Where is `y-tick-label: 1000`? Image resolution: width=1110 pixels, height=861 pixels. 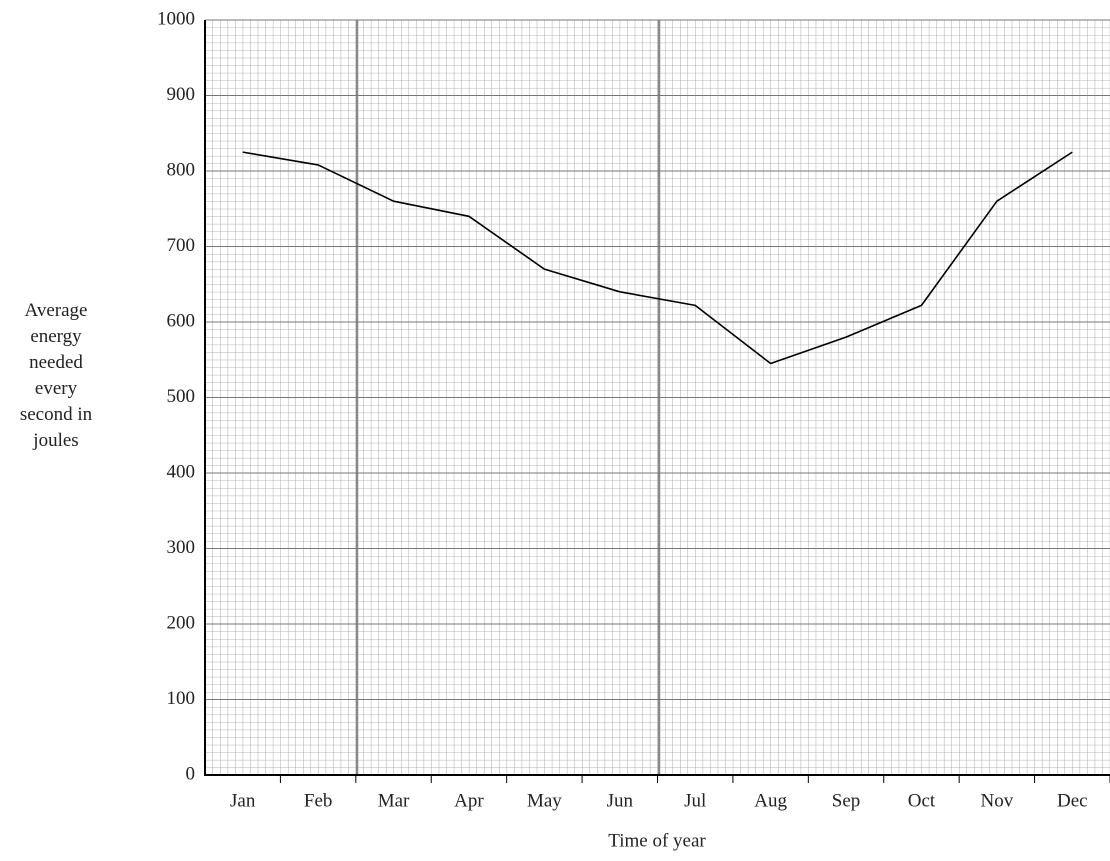 y-tick-label: 1000 is located at coordinates (176, 18).